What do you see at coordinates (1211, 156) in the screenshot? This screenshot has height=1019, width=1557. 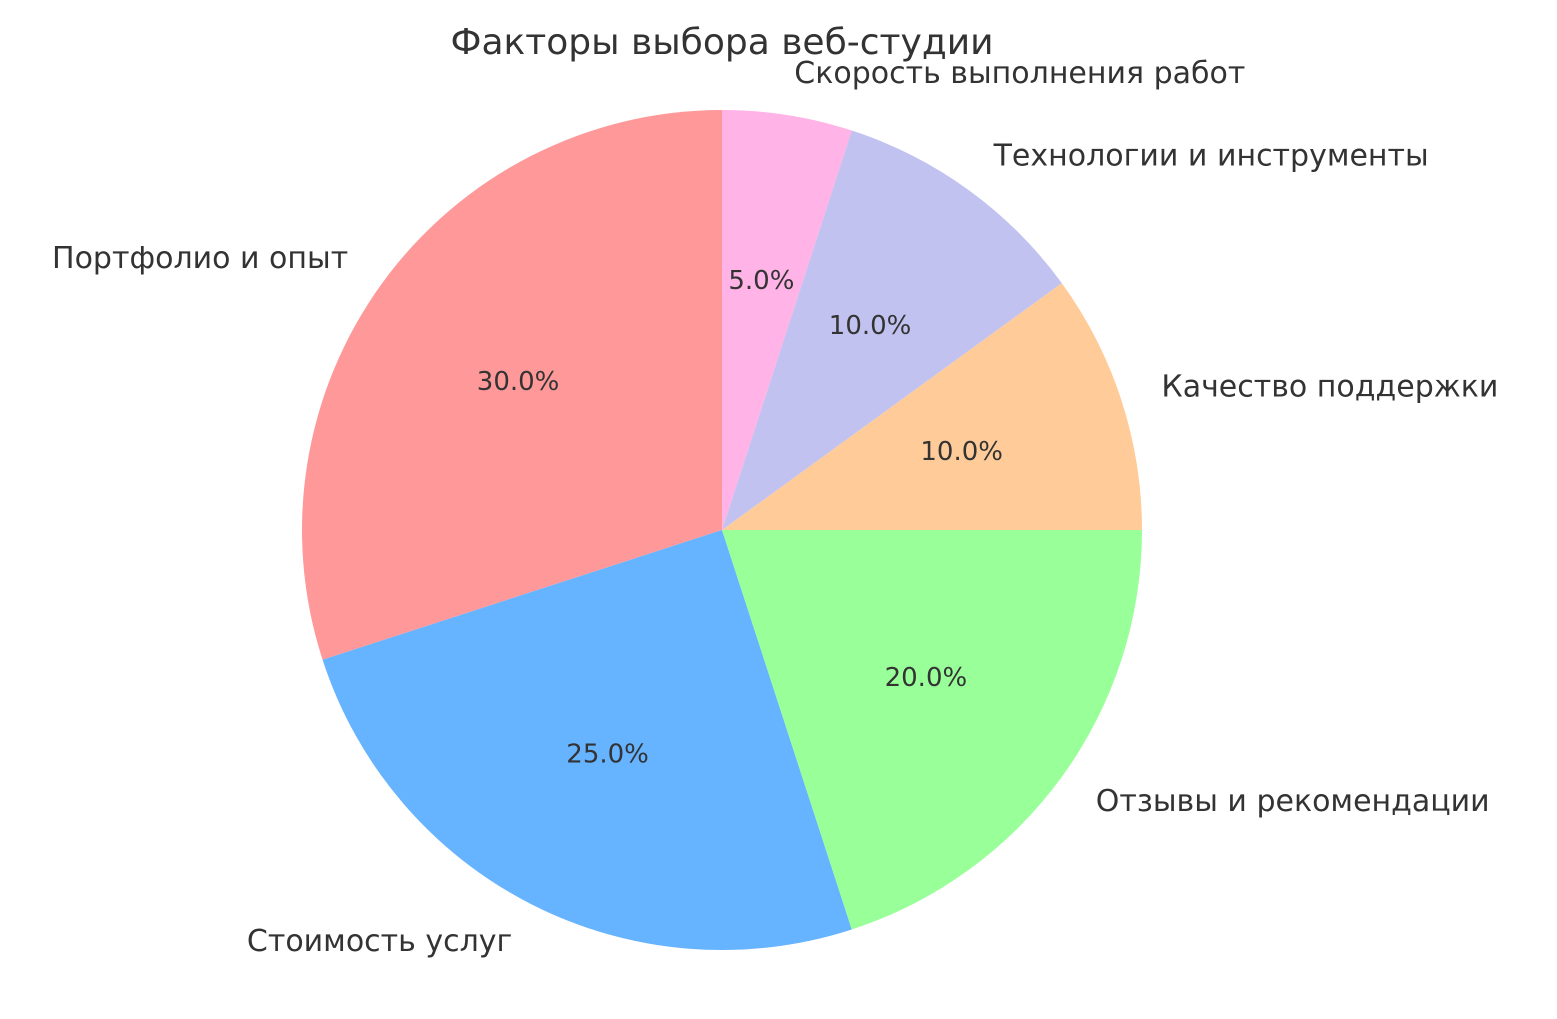 I see `pie-category-label-4: Технологии и инструменты` at bounding box center [1211, 156].